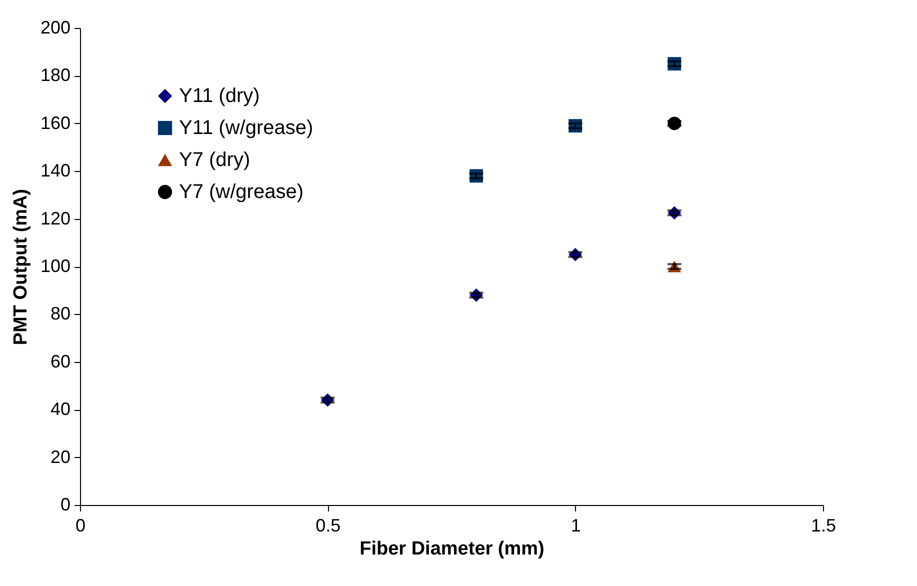 The image size is (917, 586). Describe the element at coordinates (80, 526) in the screenshot. I see `x-tick-label: 0` at that location.